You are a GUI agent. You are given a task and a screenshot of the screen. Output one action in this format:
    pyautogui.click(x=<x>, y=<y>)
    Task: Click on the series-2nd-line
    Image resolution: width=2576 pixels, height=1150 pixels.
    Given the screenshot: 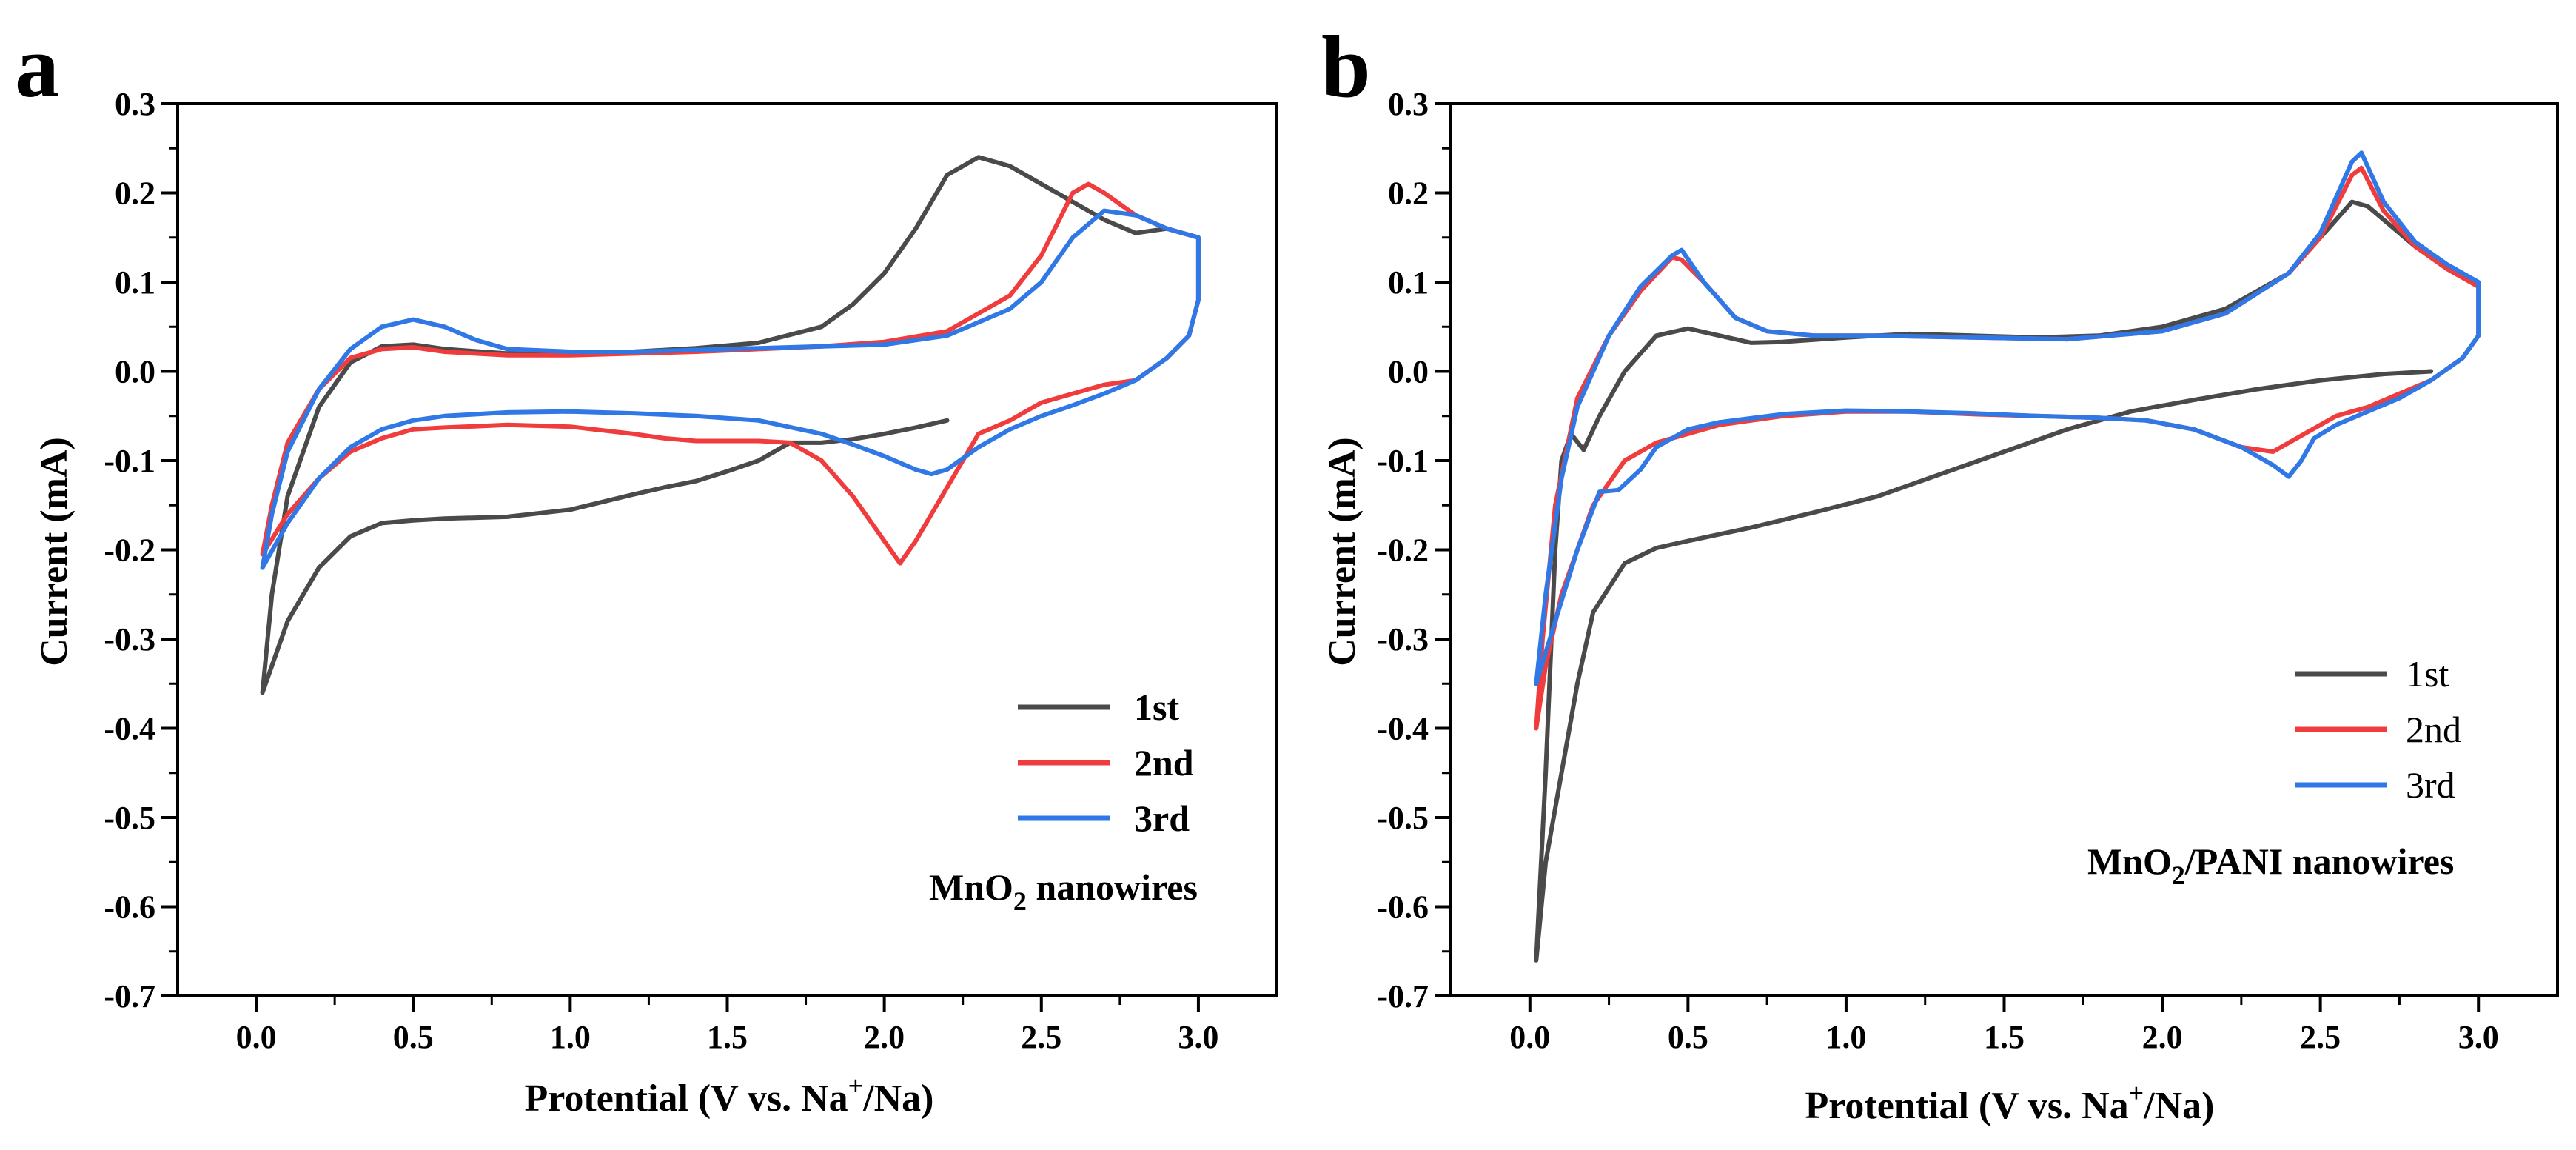 What is the action you would take?
    pyautogui.click(x=730, y=373)
    